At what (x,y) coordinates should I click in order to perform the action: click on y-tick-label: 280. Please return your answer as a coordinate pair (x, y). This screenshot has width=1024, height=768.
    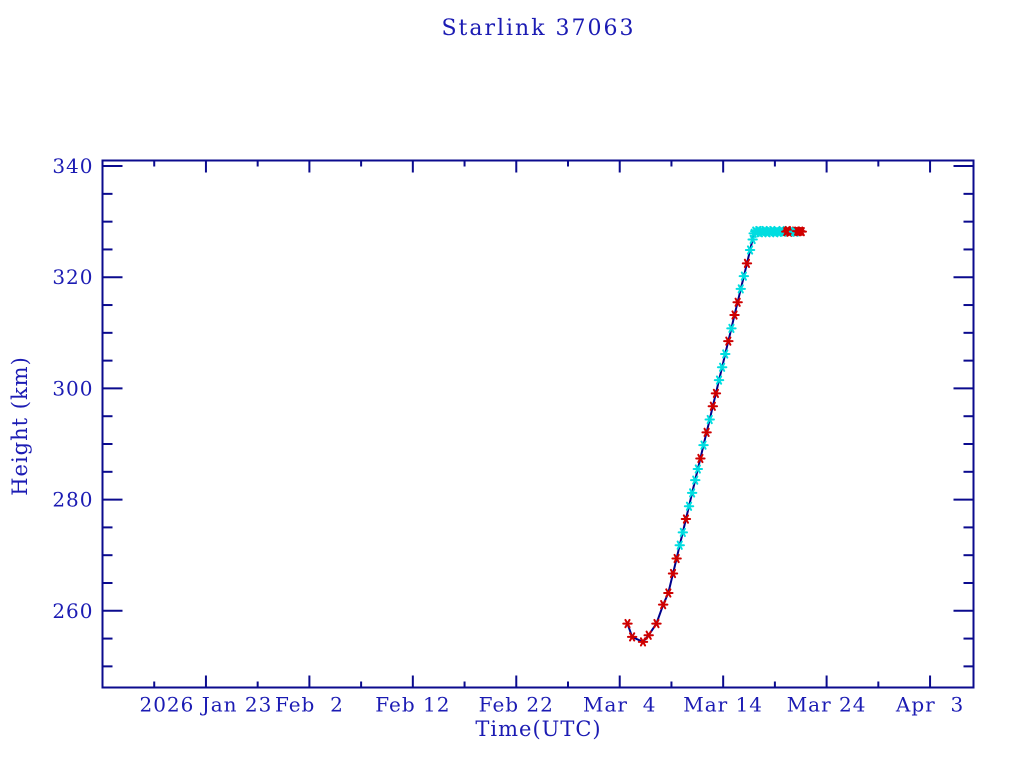
    Looking at the image, I should click on (72, 500).